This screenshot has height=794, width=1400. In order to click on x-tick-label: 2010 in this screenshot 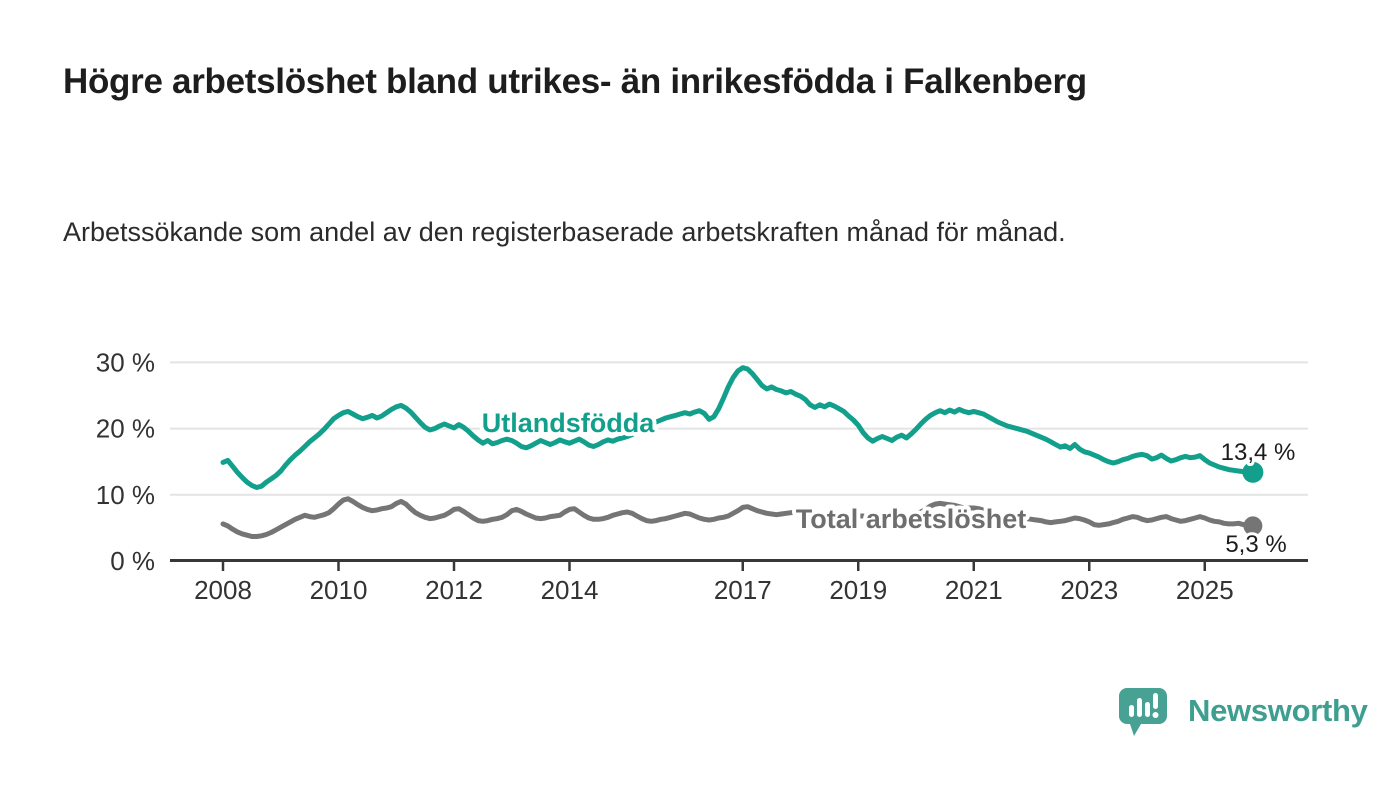, I will do `click(339, 590)`.